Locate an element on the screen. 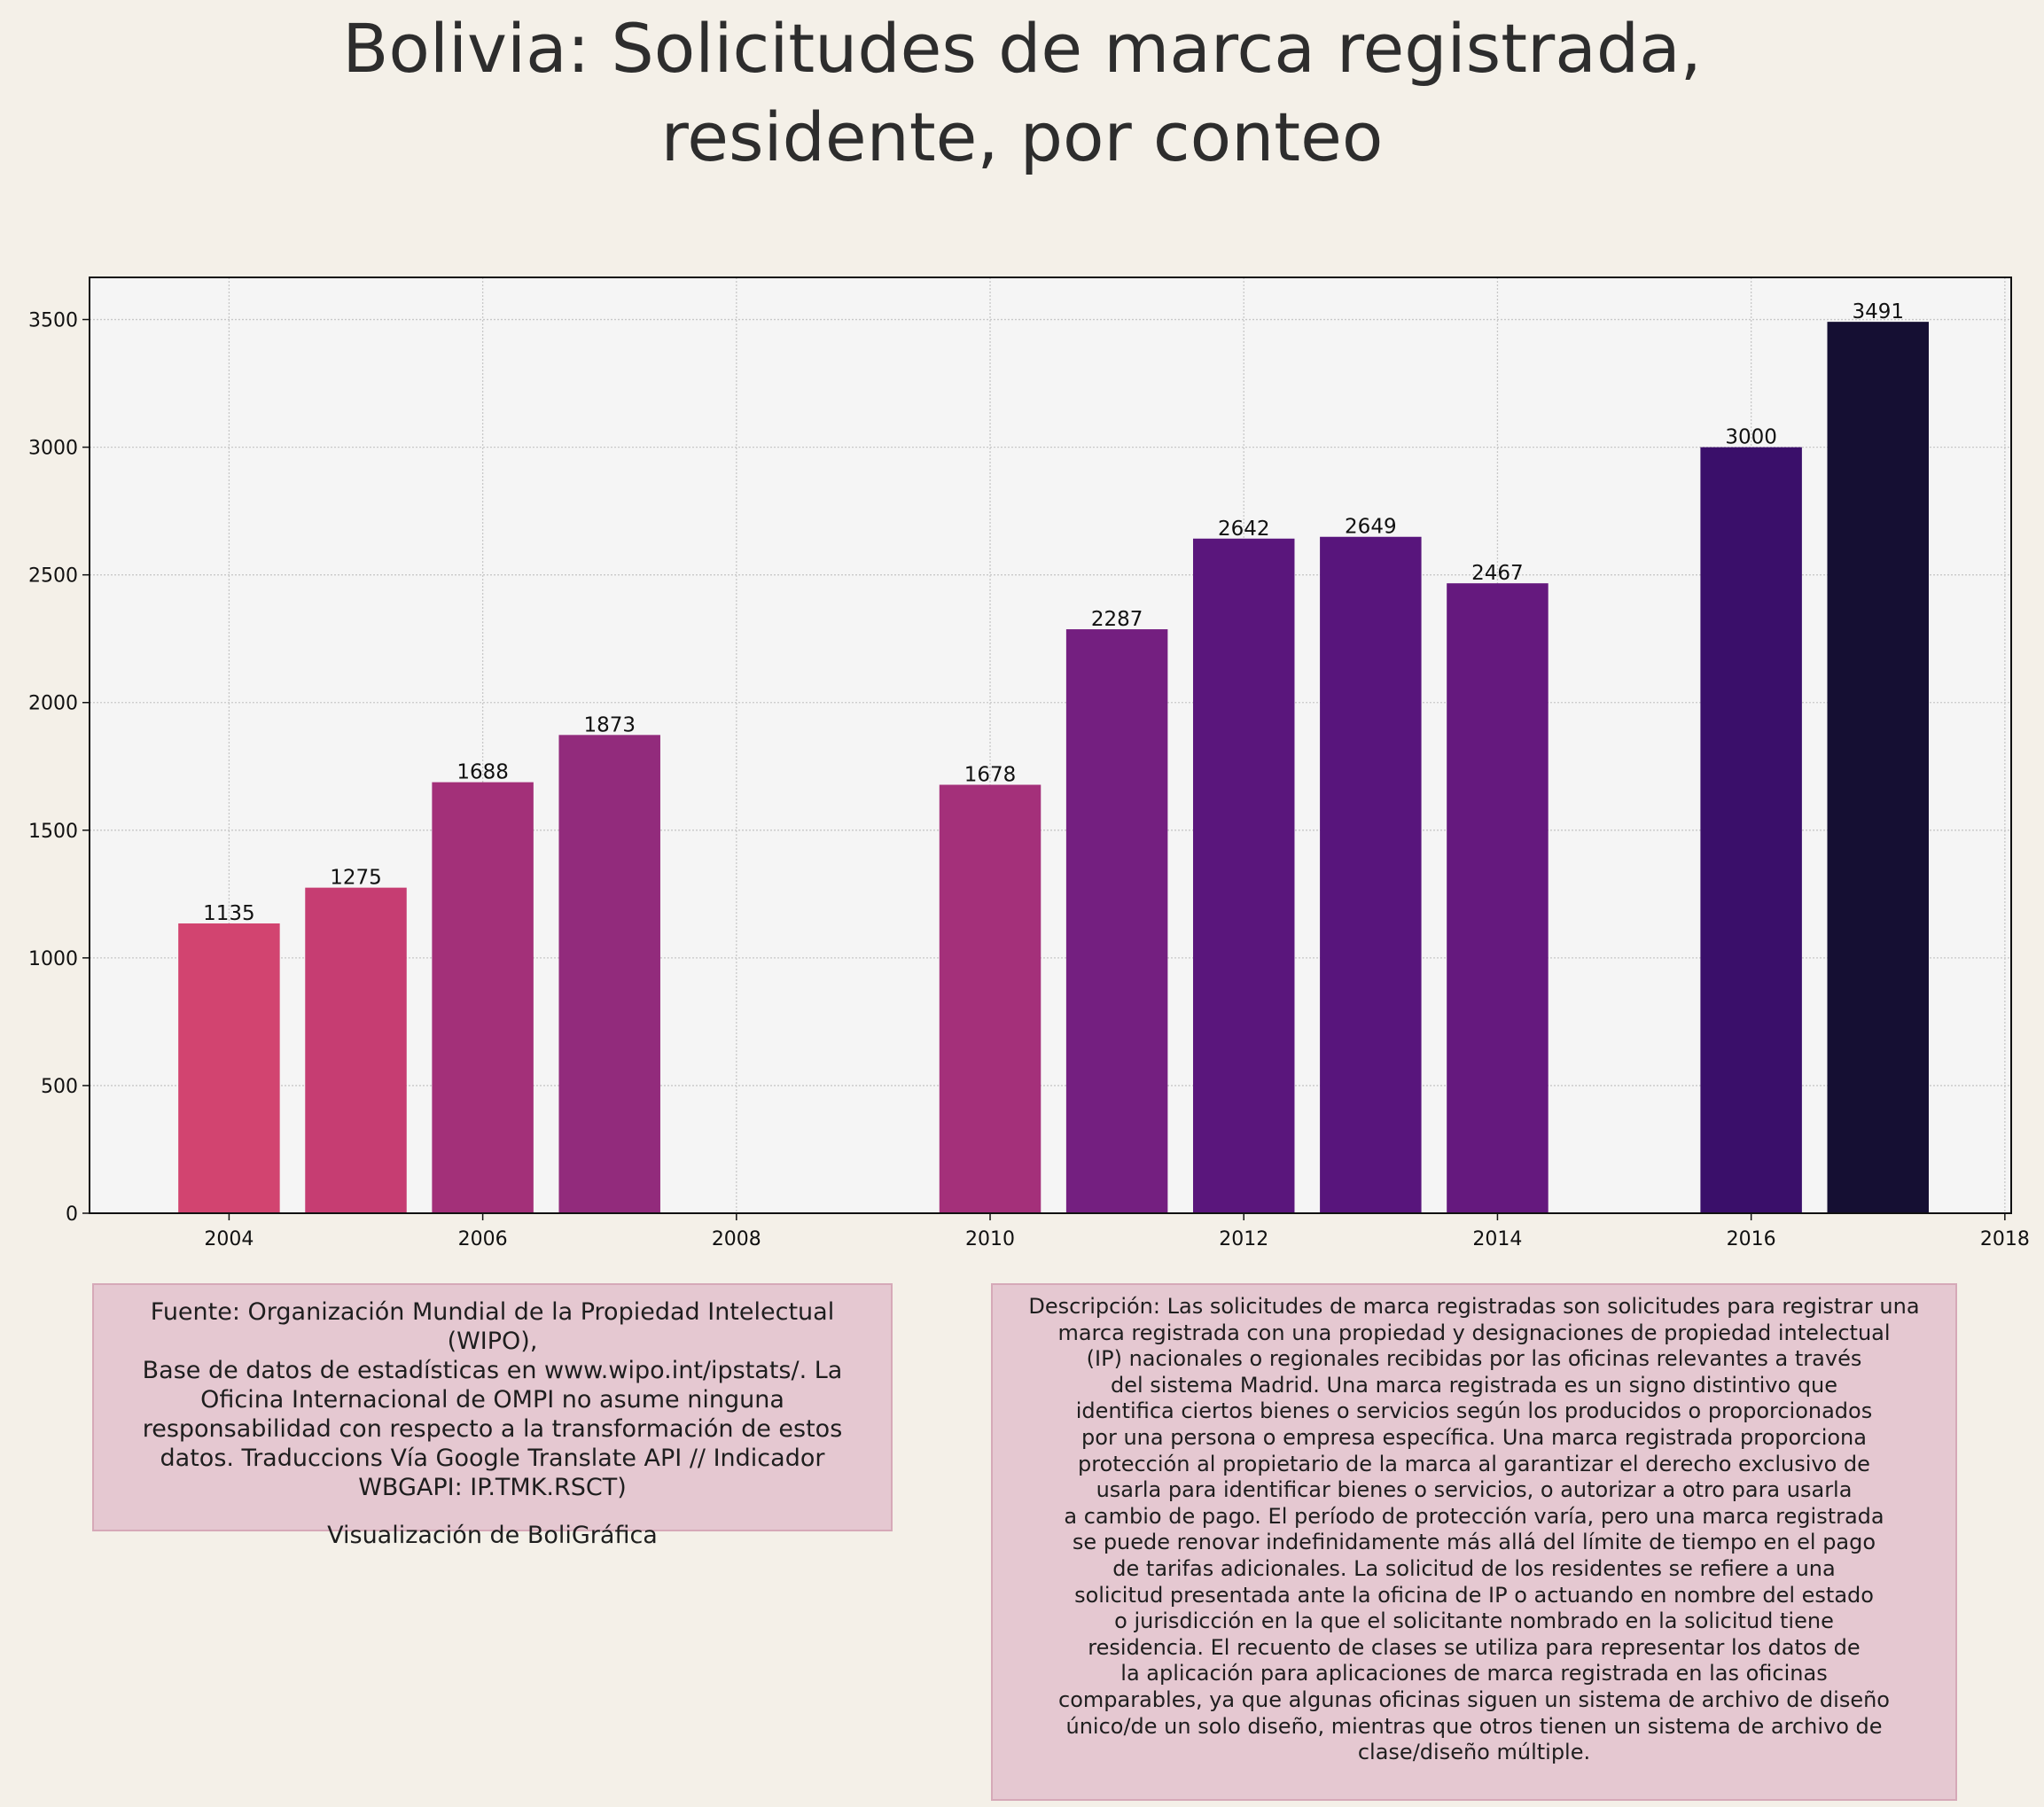 This screenshot has width=2044, height=1807. bar-value-label: 1135 is located at coordinates (229, 913).